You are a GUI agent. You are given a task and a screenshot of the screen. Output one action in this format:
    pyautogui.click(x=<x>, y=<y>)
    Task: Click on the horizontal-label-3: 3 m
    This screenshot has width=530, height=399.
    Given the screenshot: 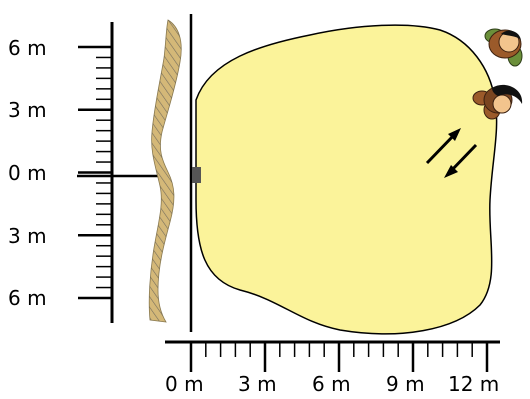 What is the action you would take?
    pyautogui.click(x=257, y=384)
    